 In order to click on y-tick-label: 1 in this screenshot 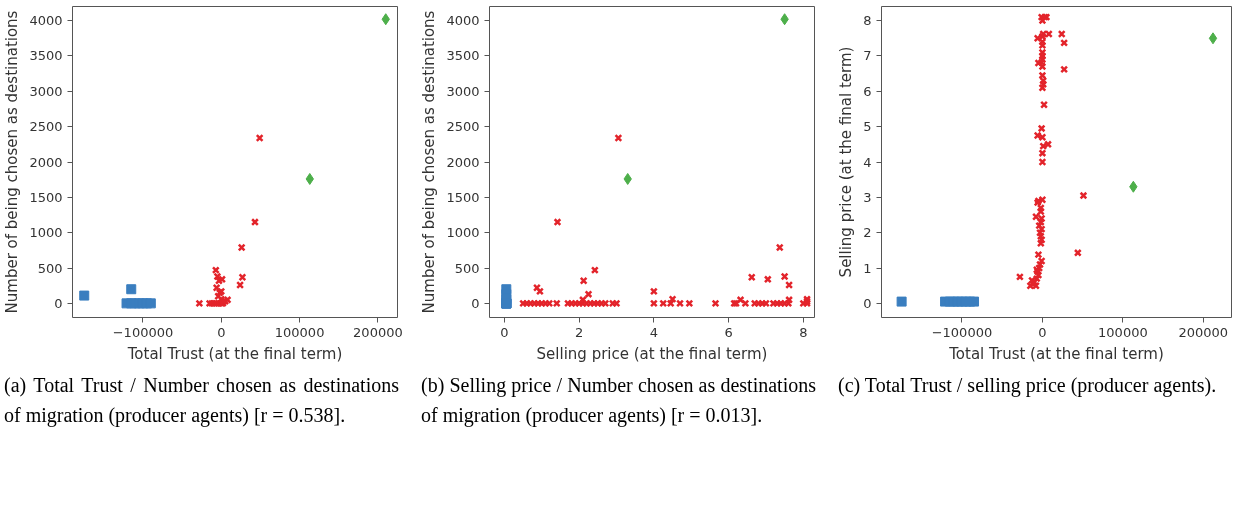, I will do `click(867, 268)`.